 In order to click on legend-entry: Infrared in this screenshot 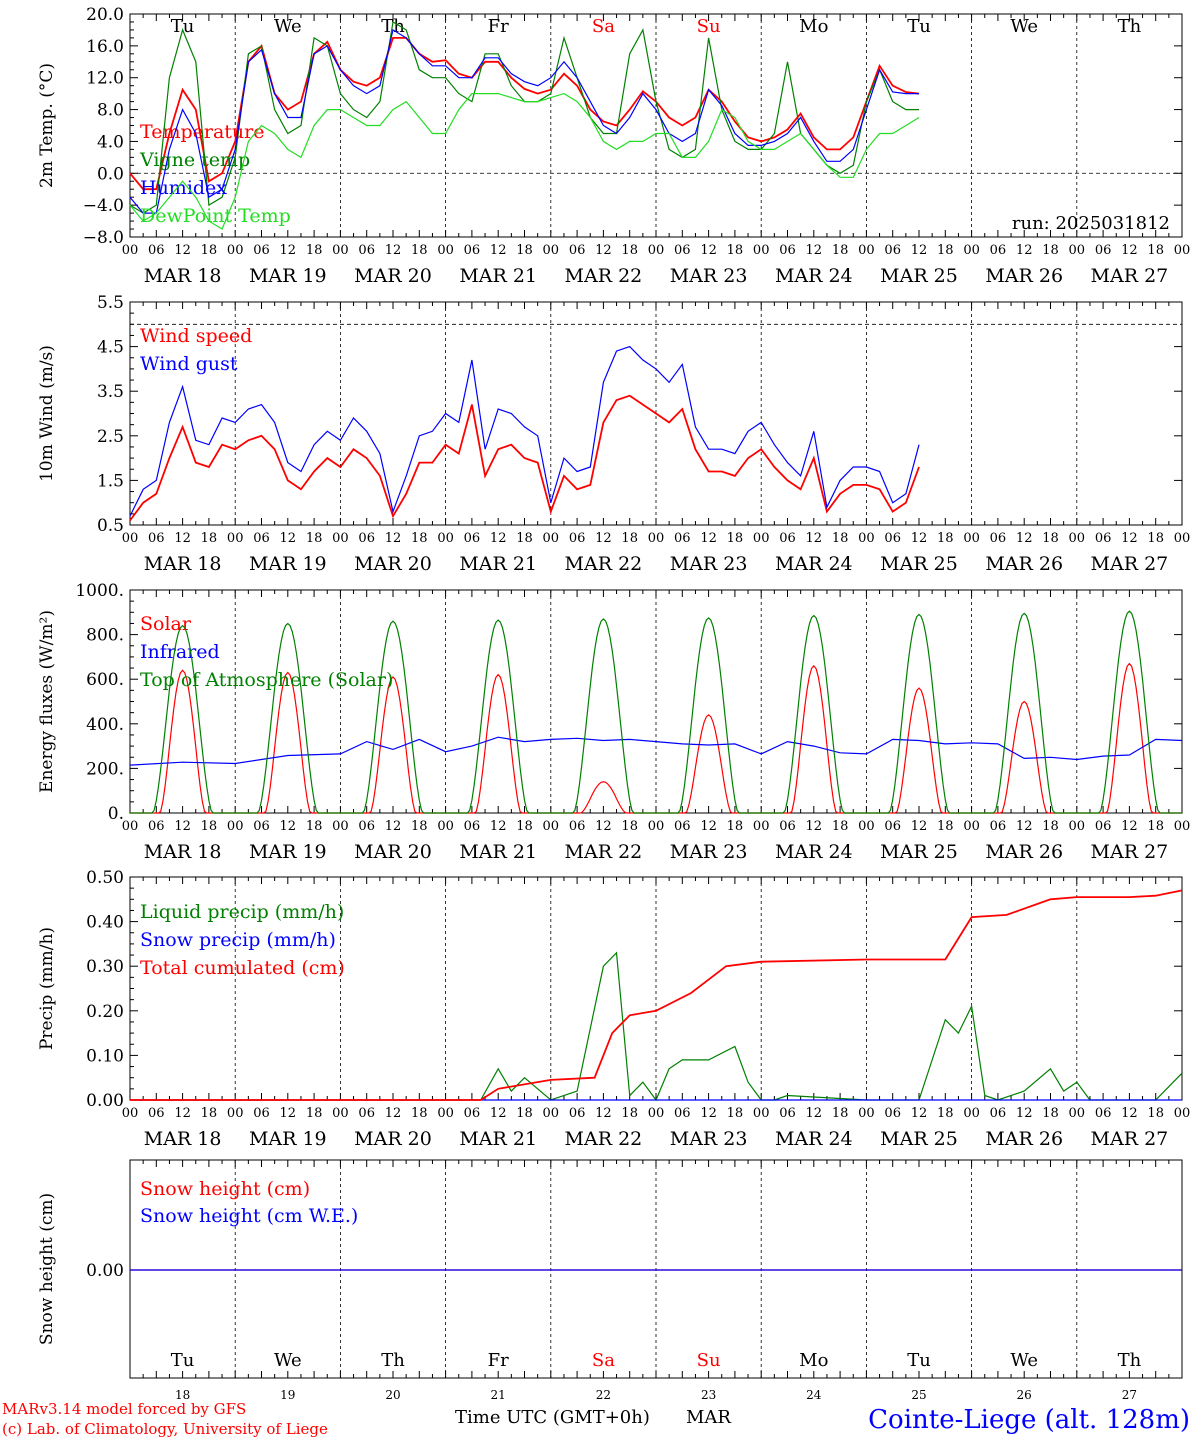, I will do `click(180, 652)`.